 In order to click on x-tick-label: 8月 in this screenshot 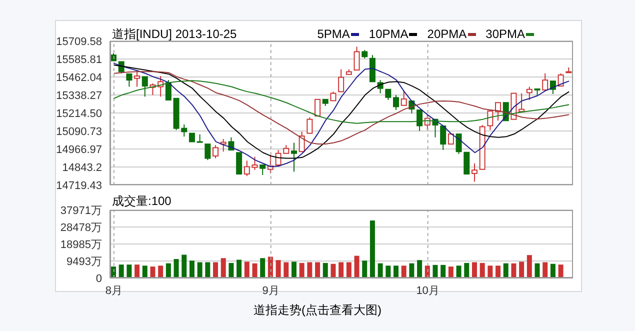, I will do `click(113, 290)`.